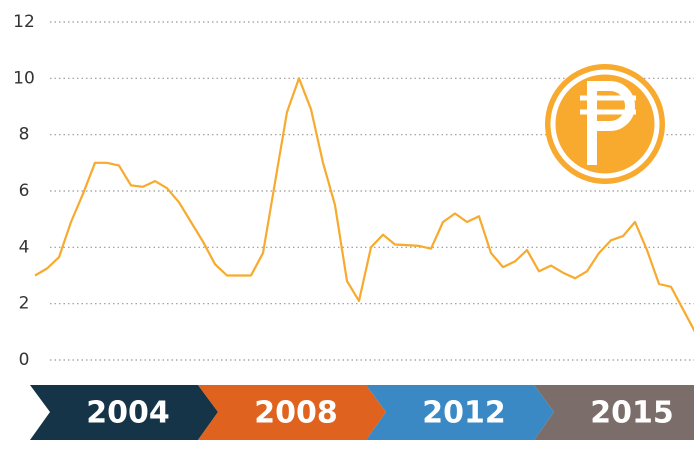  Describe the element at coordinates (24, 78) in the screenshot. I see `y-tick-label: 10` at that location.